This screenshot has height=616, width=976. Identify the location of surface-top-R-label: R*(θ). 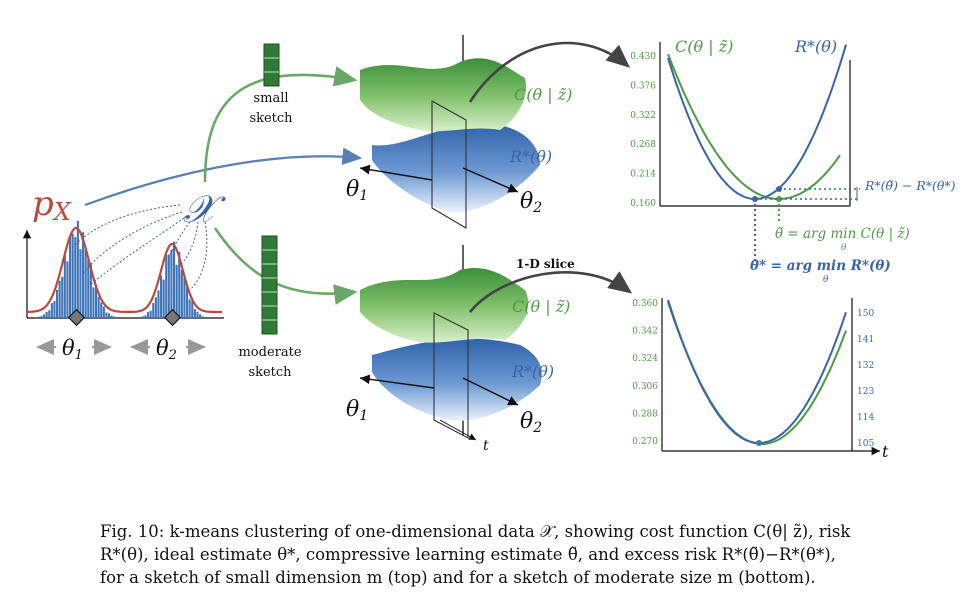
(530, 156).